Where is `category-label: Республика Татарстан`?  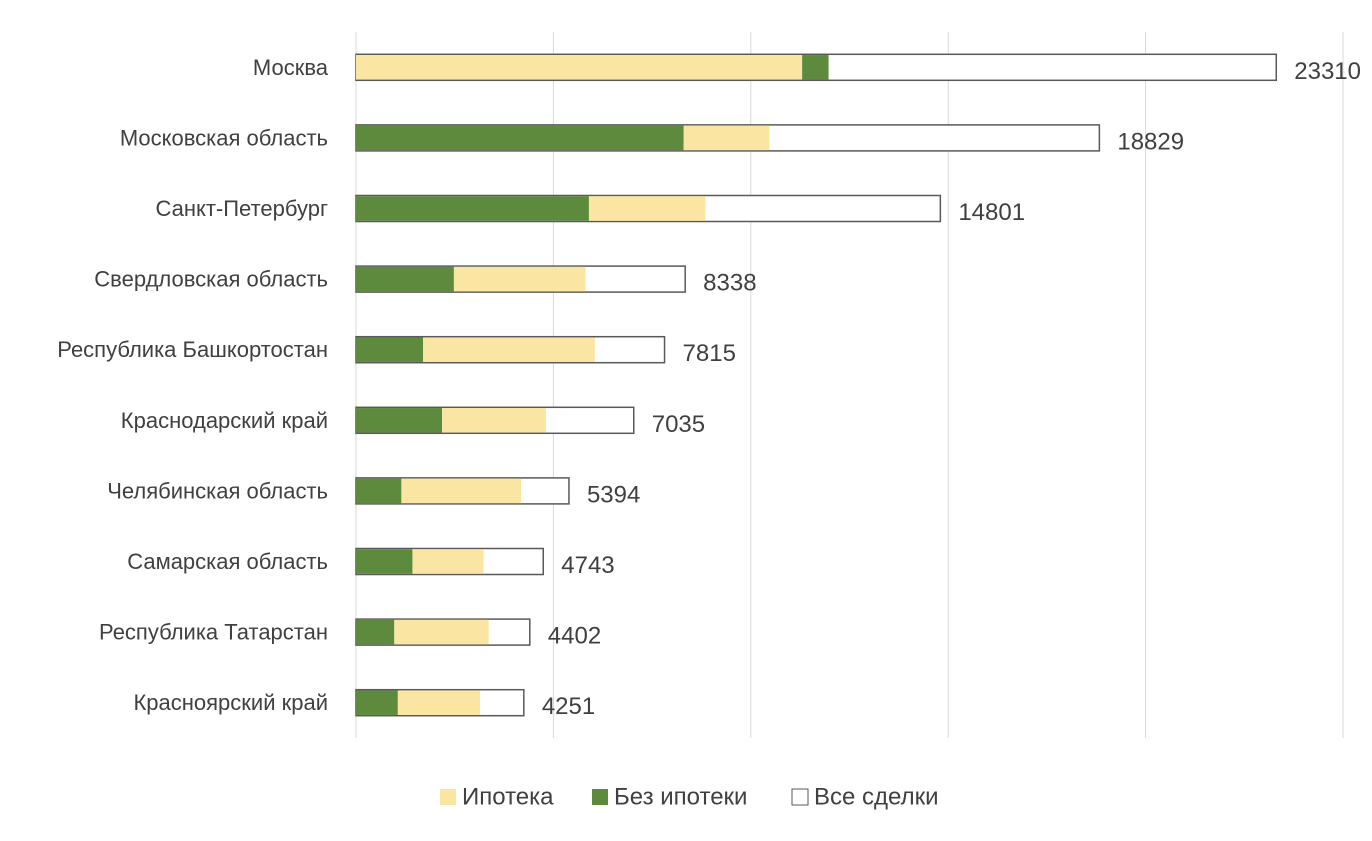 category-label: Республика Татарстан is located at coordinates (213, 632).